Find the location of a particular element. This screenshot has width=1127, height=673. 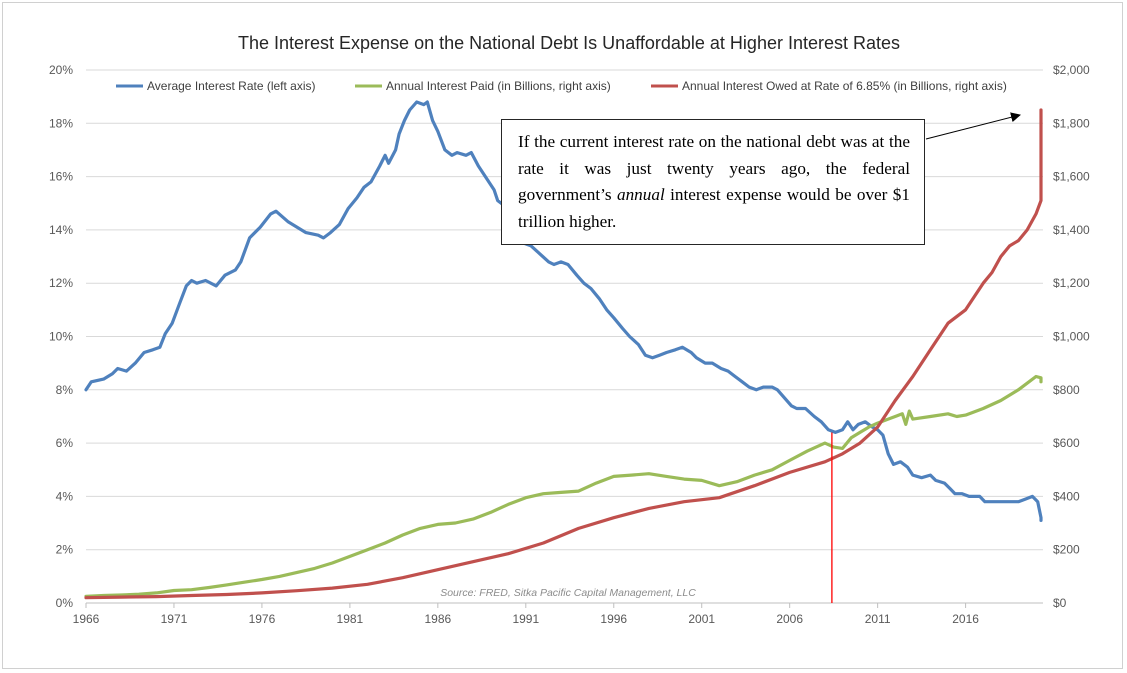

y-left-tick-label: 0% is located at coordinates (65, 603).